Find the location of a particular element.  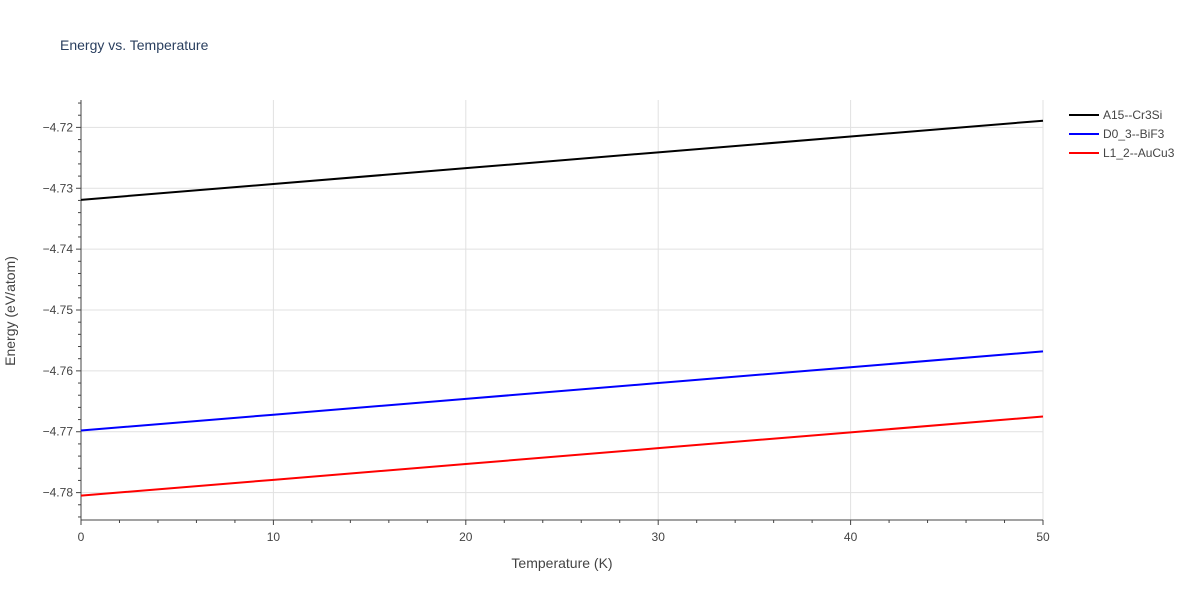

legend: A15--Cr3Si D0_3--BiF3 L1_2--AuCu3 is located at coordinates (1122, 134).